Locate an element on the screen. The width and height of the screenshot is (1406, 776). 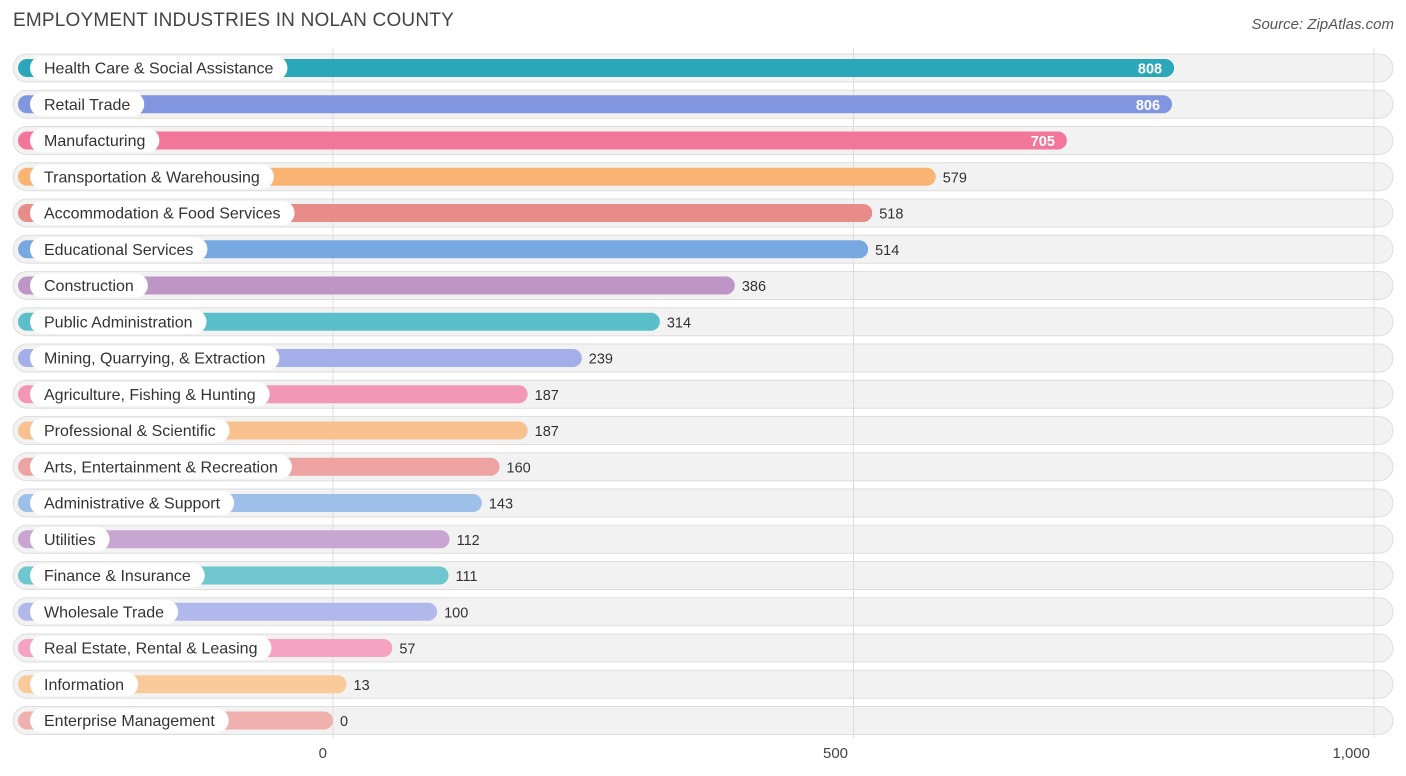
value-label: 518 is located at coordinates (891, 215).